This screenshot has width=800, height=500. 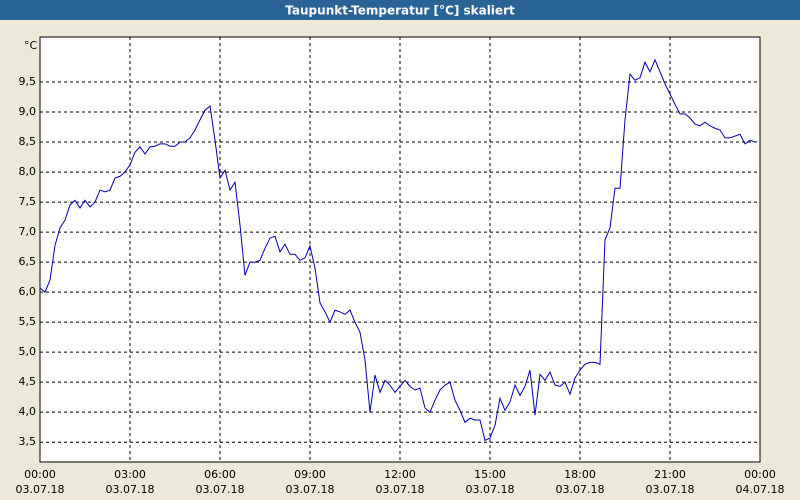 What do you see at coordinates (28, 261) in the screenshot?
I see `y-tick-label: 6,5` at bounding box center [28, 261].